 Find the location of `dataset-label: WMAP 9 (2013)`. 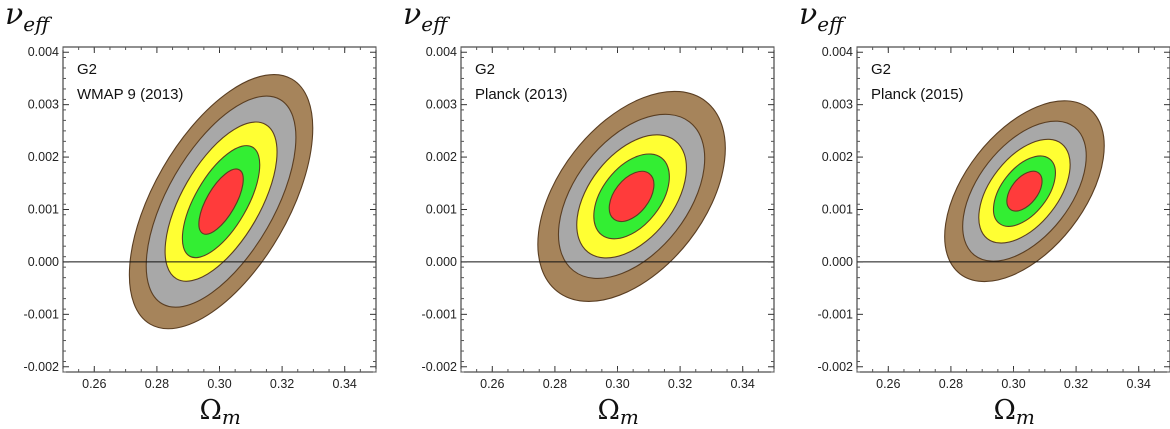

dataset-label: WMAP 9 (2013) is located at coordinates (130, 94).